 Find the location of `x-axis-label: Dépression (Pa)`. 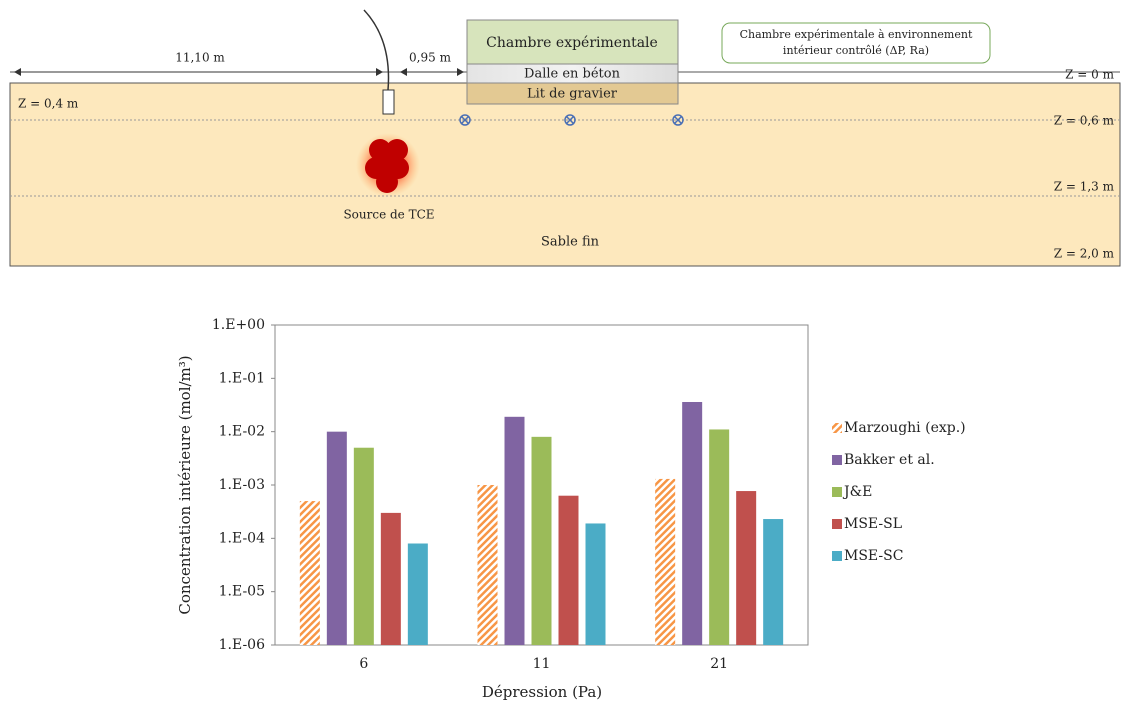

x-axis-label: Dépression (Pa) is located at coordinates (542, 692).